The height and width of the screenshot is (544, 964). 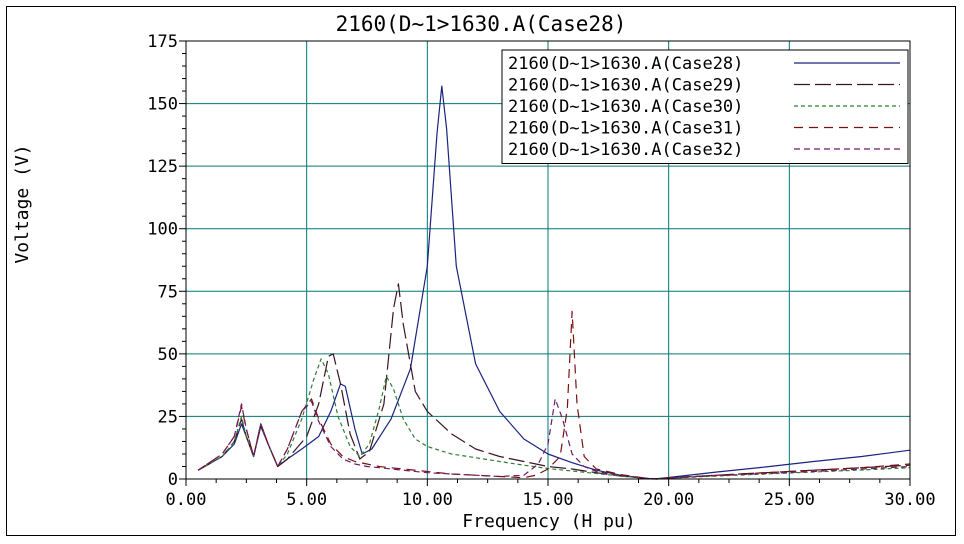 I want to click on y-tick-label: 25, so click(x=168, y=417).